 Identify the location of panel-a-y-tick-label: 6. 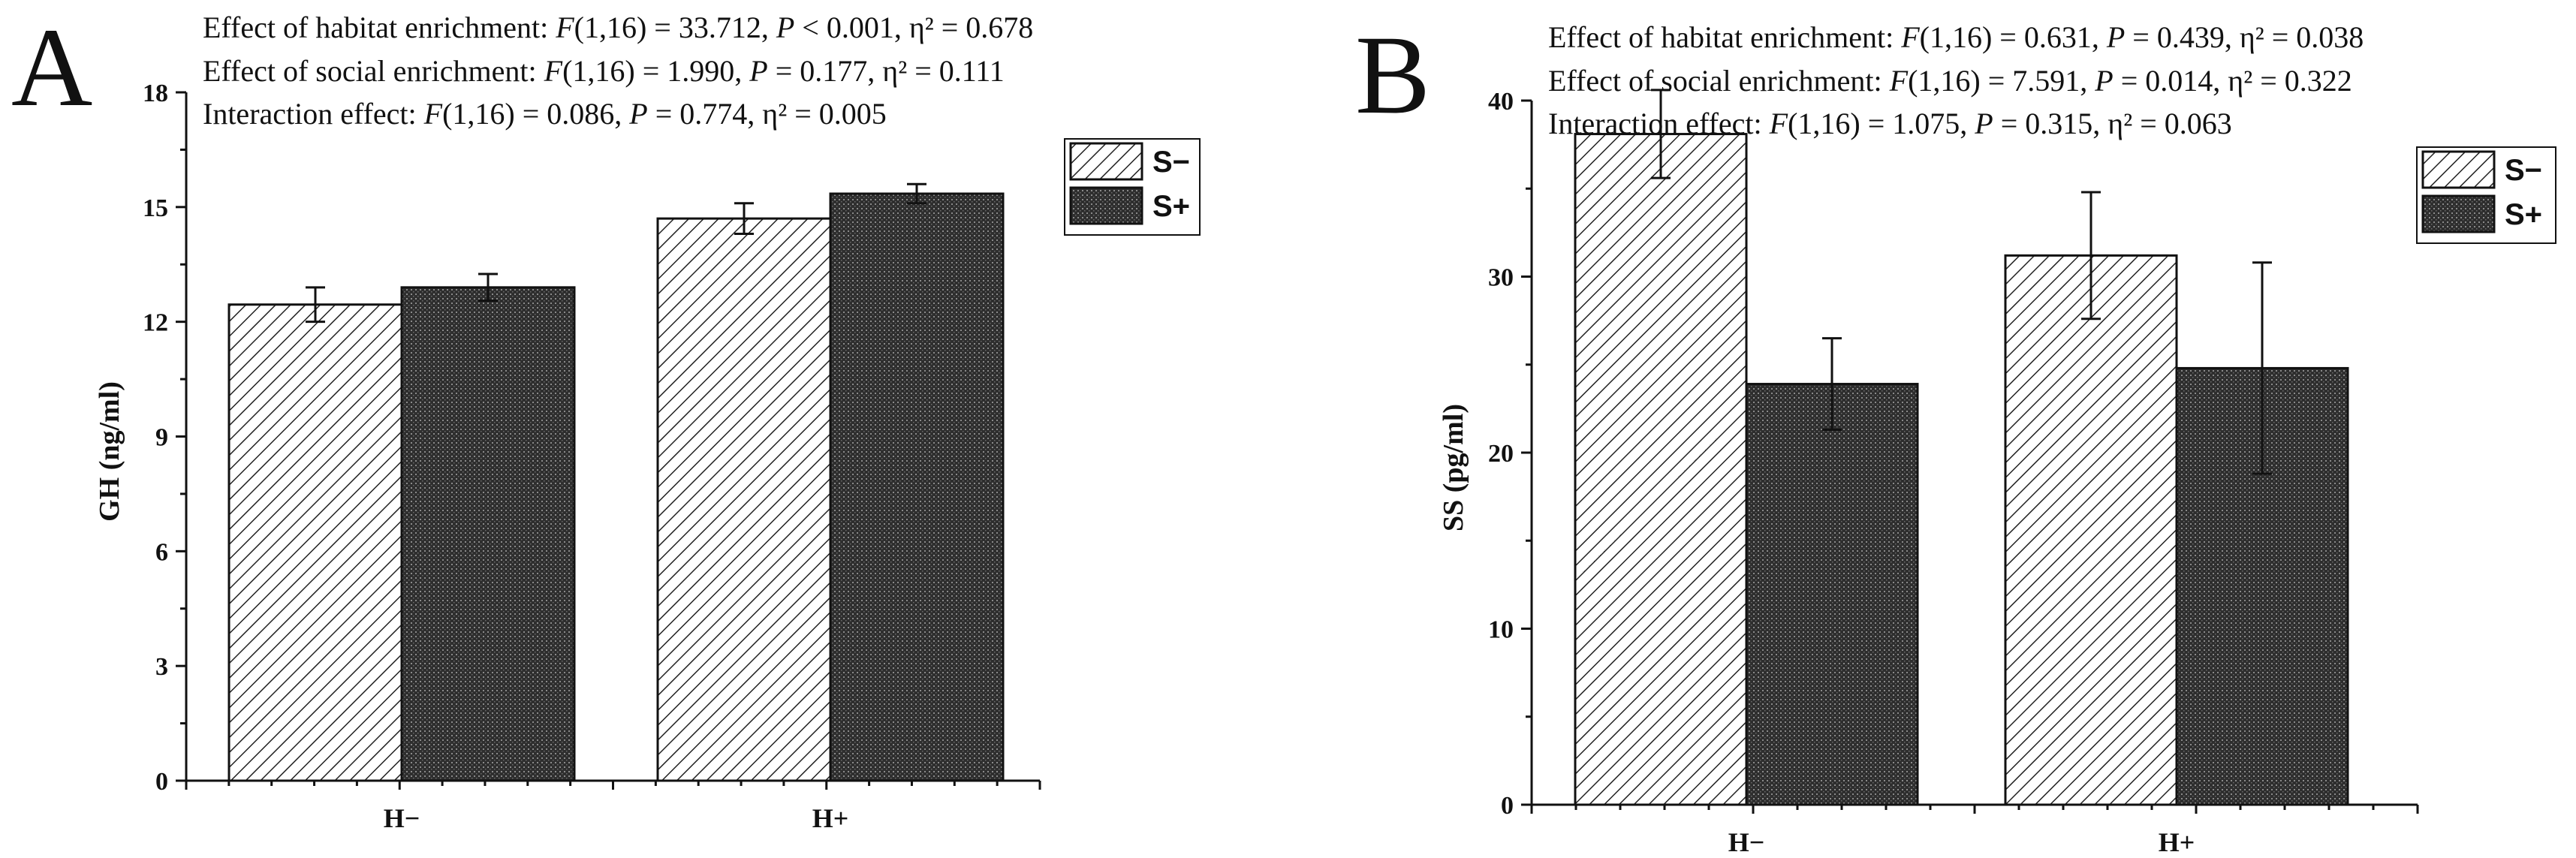
(161, 552).